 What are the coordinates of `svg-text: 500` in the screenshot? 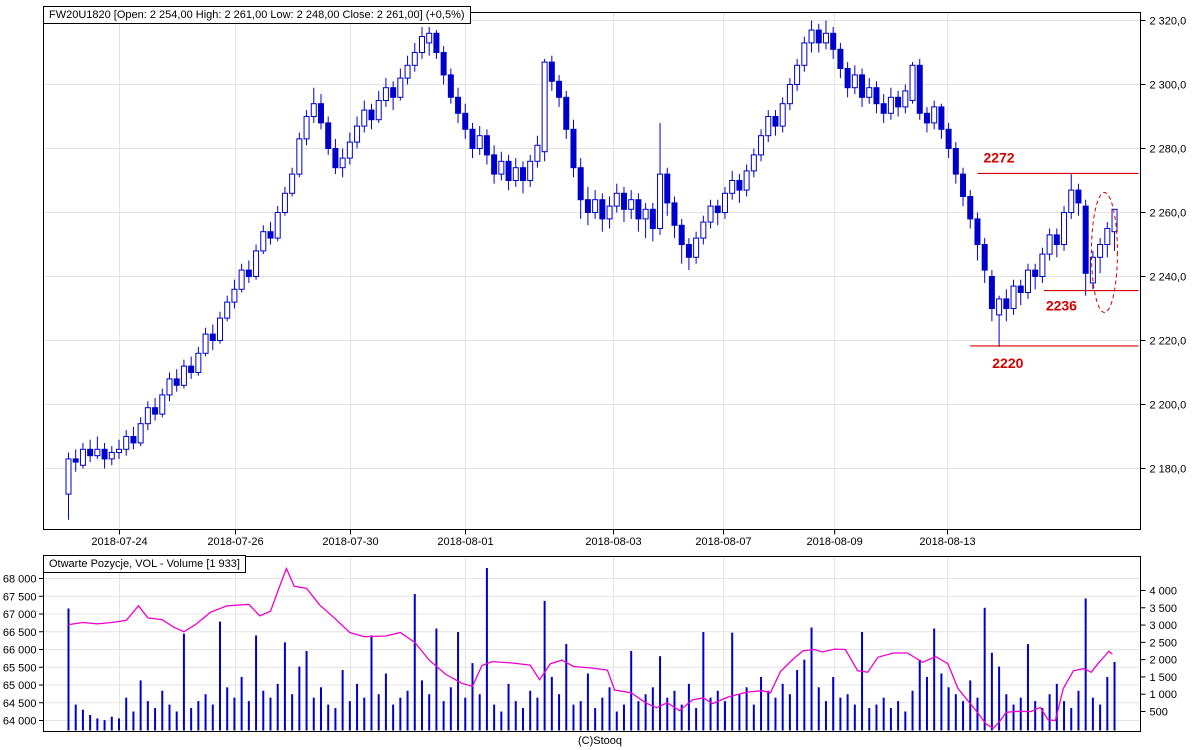 It's located at (1159, 713).